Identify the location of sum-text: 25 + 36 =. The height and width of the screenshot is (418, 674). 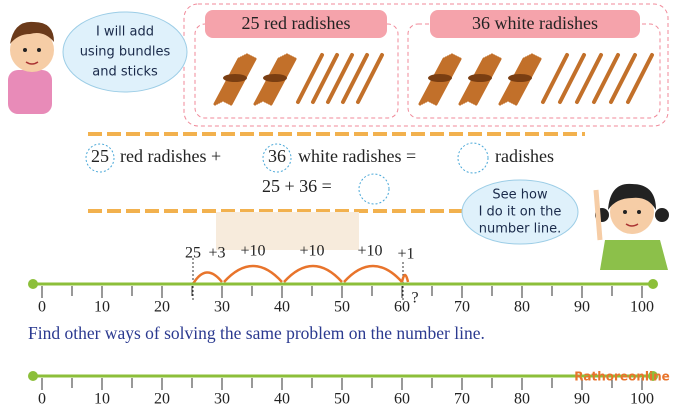
(297, 186).